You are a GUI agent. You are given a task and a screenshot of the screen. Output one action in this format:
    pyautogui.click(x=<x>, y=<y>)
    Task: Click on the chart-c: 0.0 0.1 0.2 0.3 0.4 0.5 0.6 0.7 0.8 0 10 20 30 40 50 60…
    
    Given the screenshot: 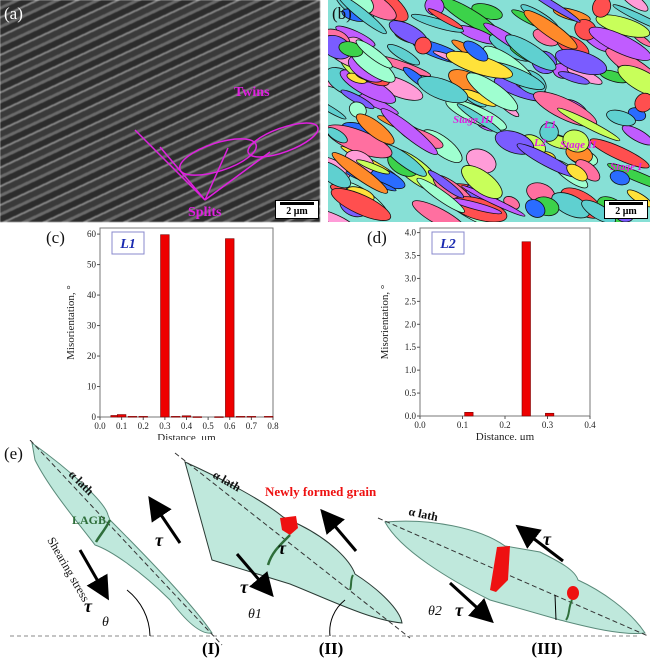 What is the action you would take?
    pyautogui.click(x=172, y=333)
    